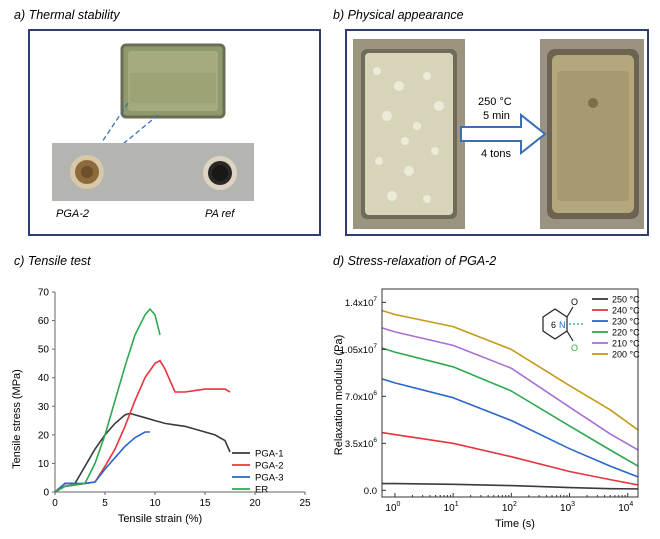  I want to click on panel-c-title: c) Tensile test, so click(52, 261).